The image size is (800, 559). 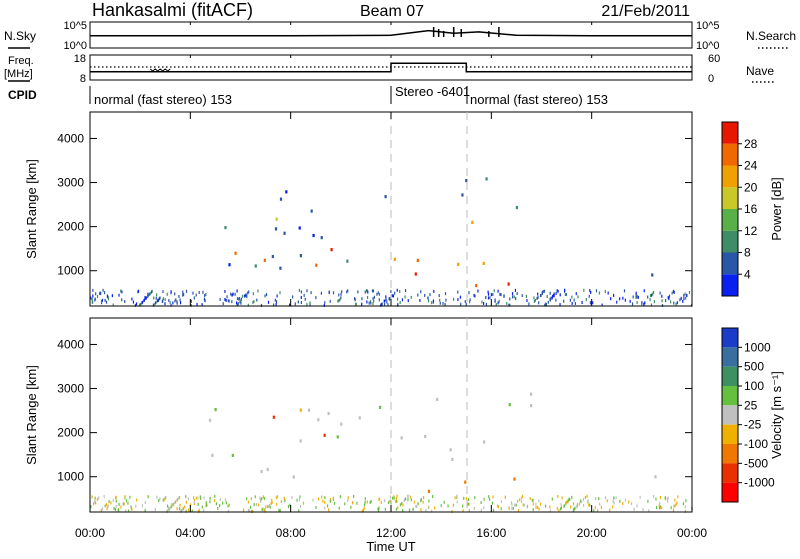 I want to click on power-ylabel: Slant Range [km], so click(x=31, y=209).